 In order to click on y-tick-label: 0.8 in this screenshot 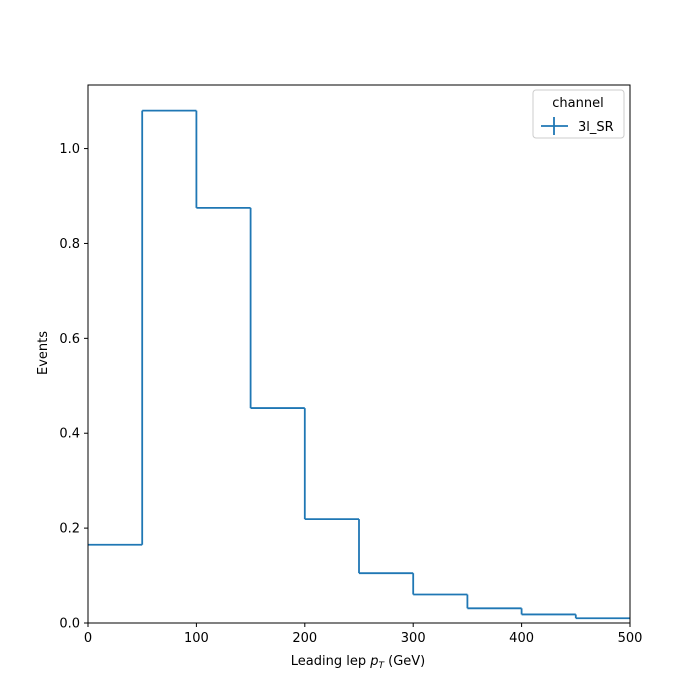, I will do `click(69, 244)`.